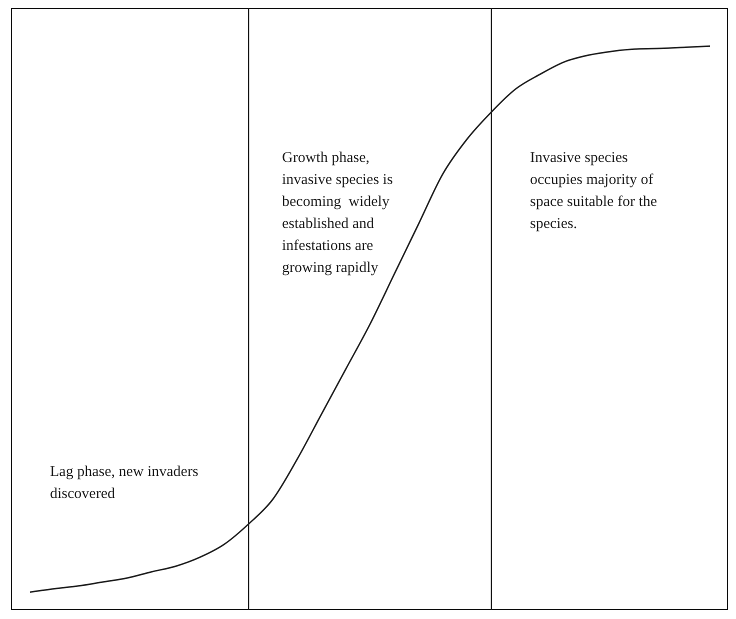  What do you see at coordinates (125, 483) in the screenshot?
I see `annotation: Lag phase, new invaders discovered` at bounding box center [125, 483].